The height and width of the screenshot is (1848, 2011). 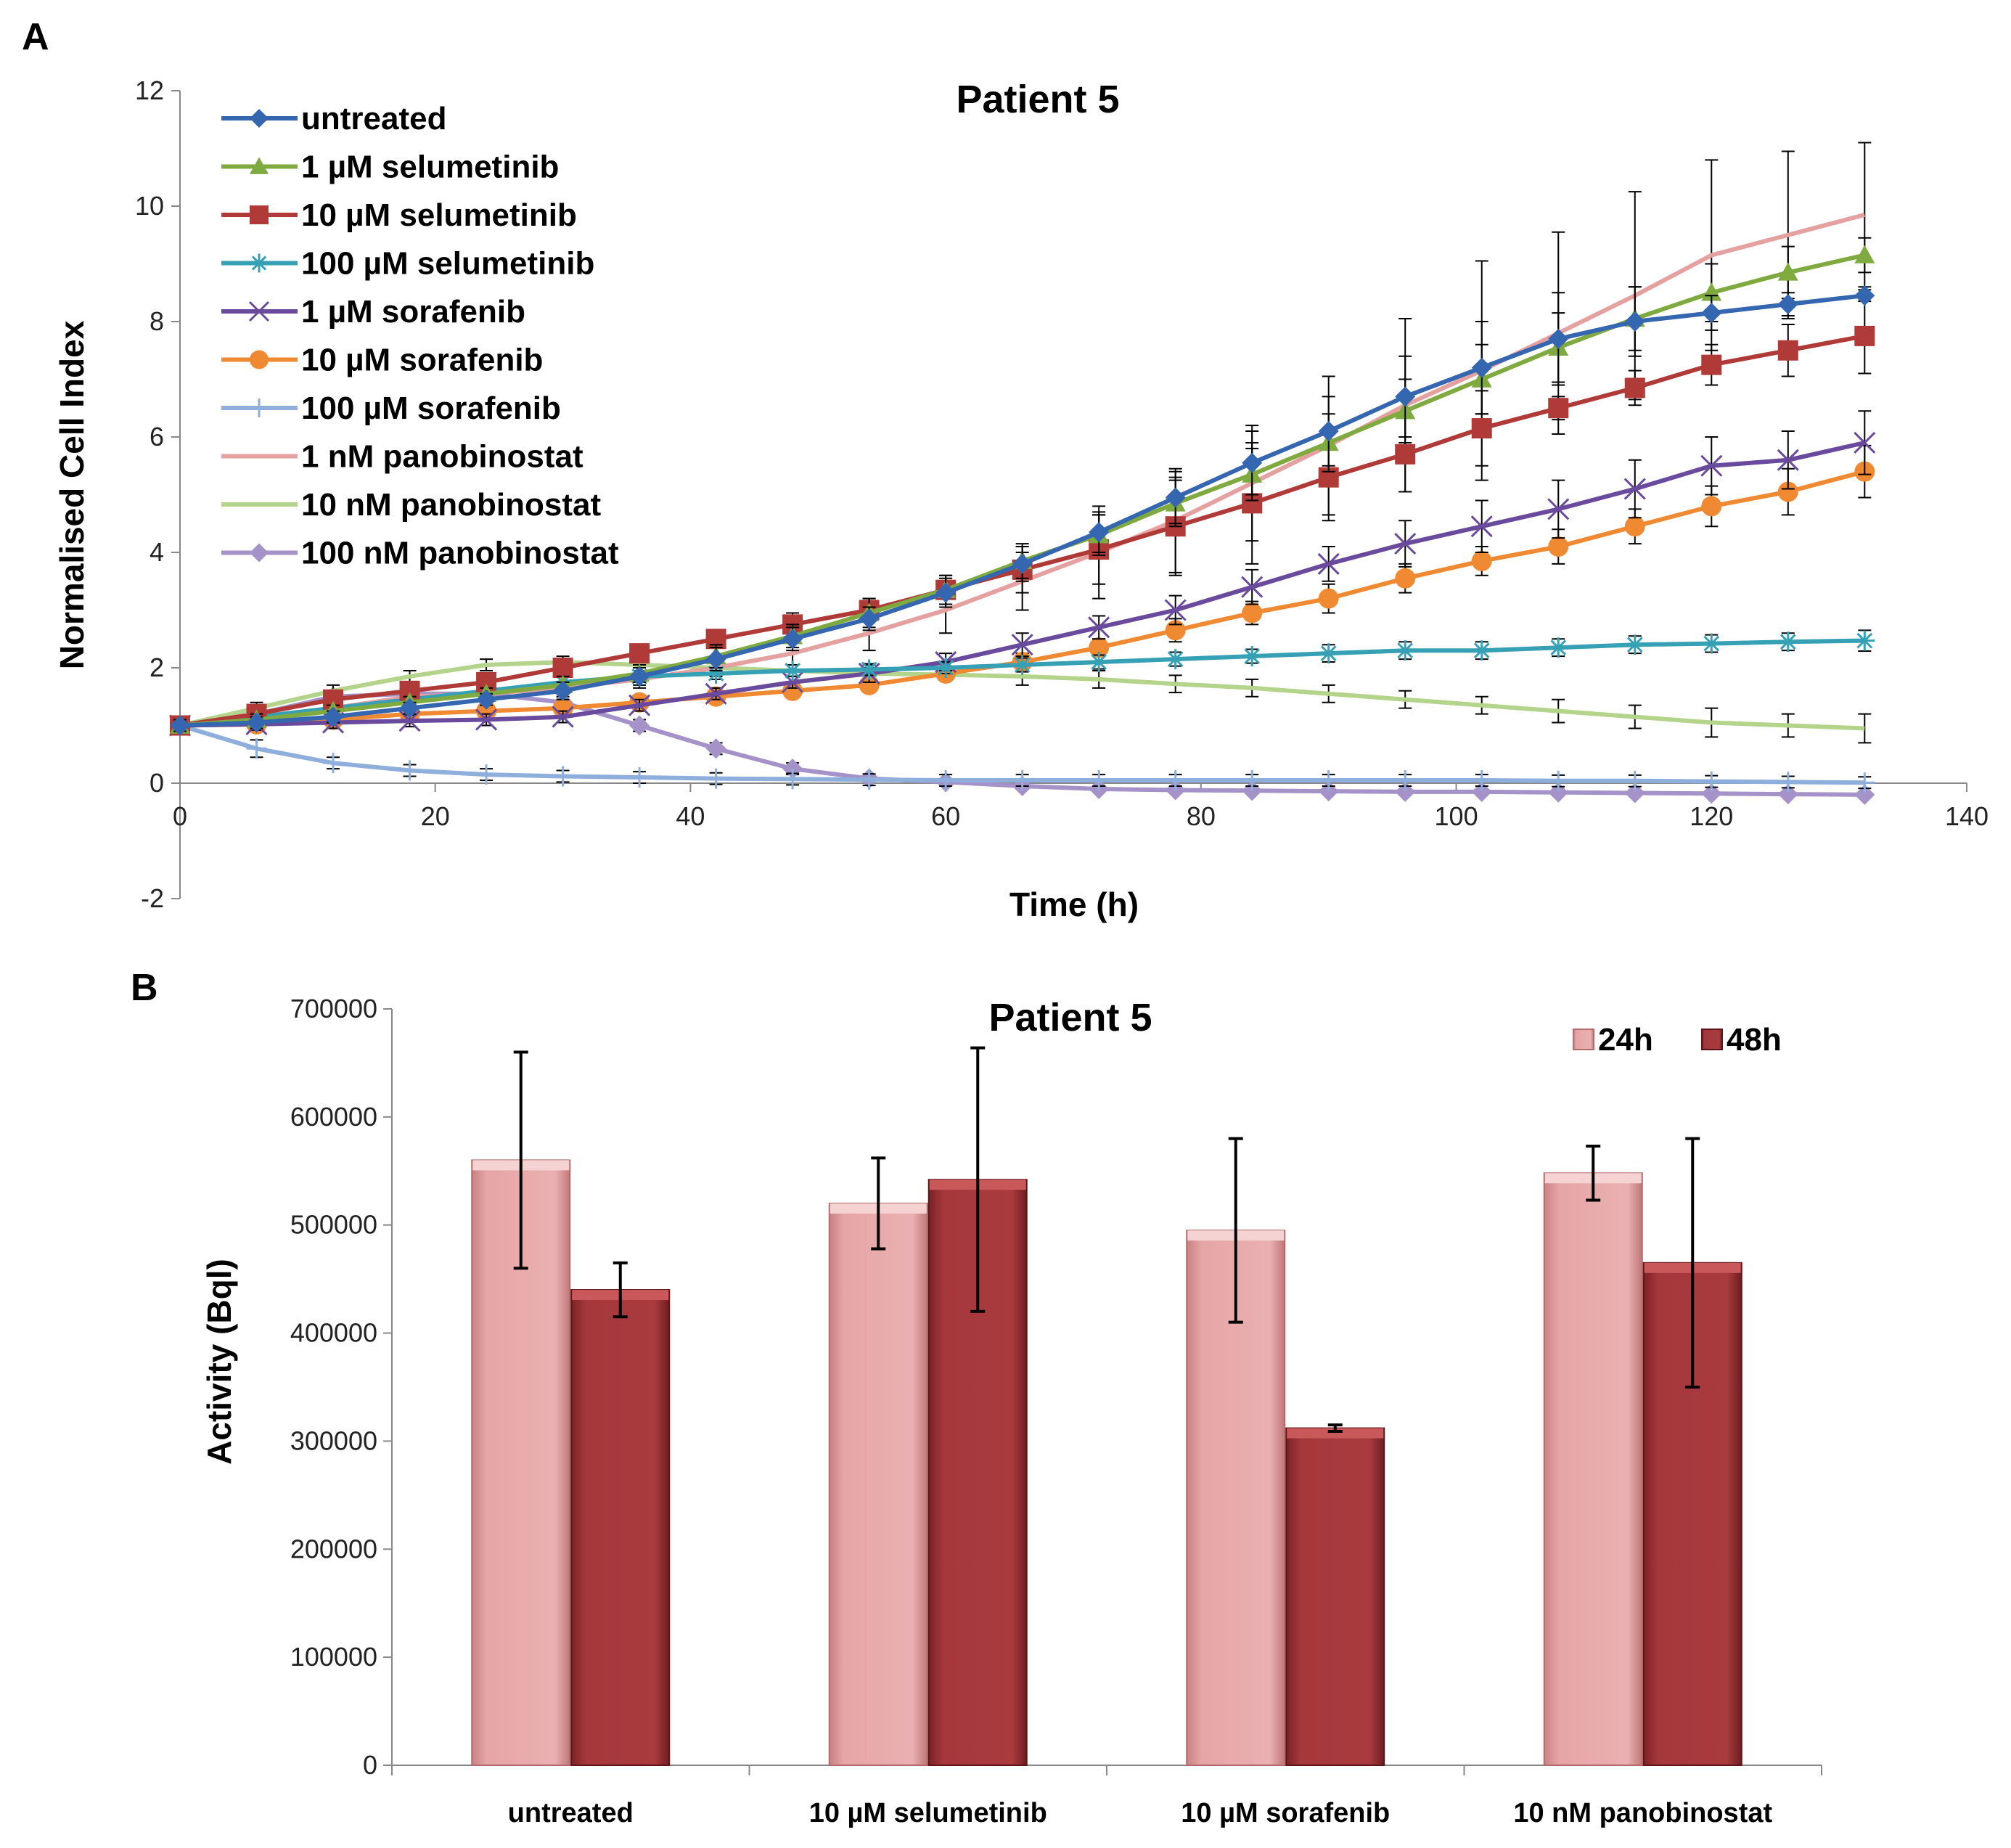 What do you see at coordinates (430, 167) in the screenshot?
I see `legend-label: 1 µM selumetinib` at bounding box center [430, 167].